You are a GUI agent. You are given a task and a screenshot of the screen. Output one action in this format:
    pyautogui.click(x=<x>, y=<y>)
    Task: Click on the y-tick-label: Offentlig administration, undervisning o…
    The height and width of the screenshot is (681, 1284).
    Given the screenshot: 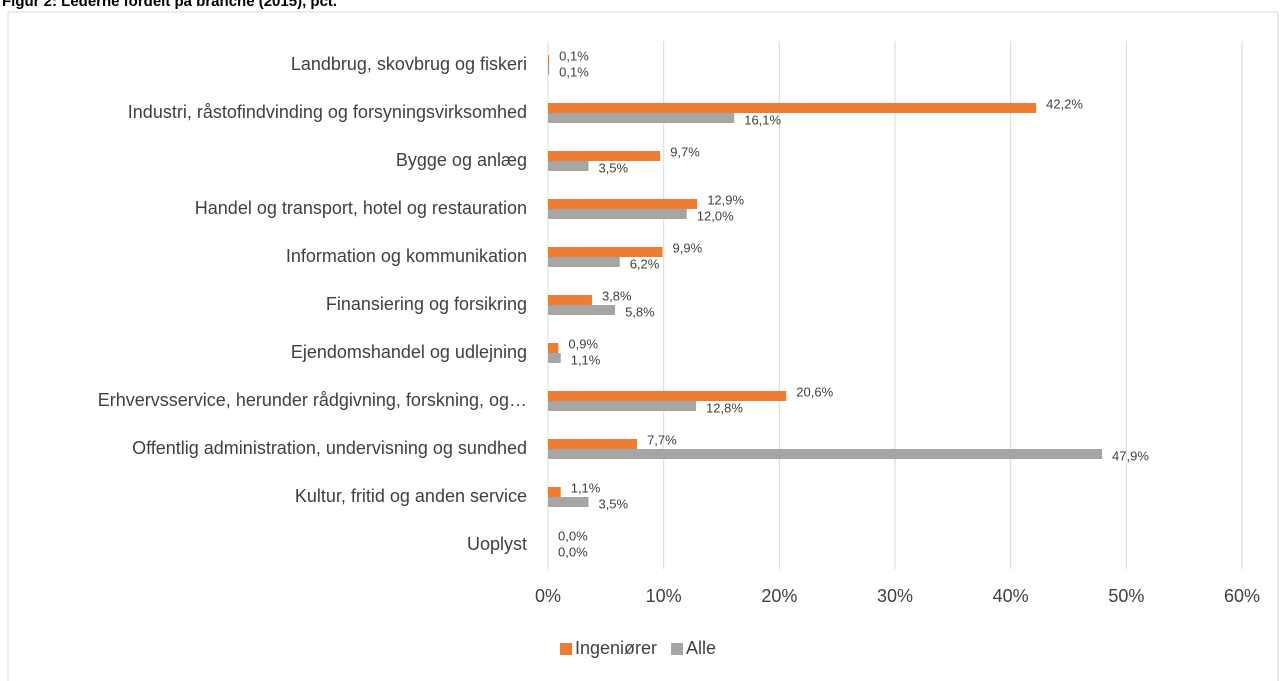 What is the action you would take?
    pyautogui.click(x=329, y=448)
    